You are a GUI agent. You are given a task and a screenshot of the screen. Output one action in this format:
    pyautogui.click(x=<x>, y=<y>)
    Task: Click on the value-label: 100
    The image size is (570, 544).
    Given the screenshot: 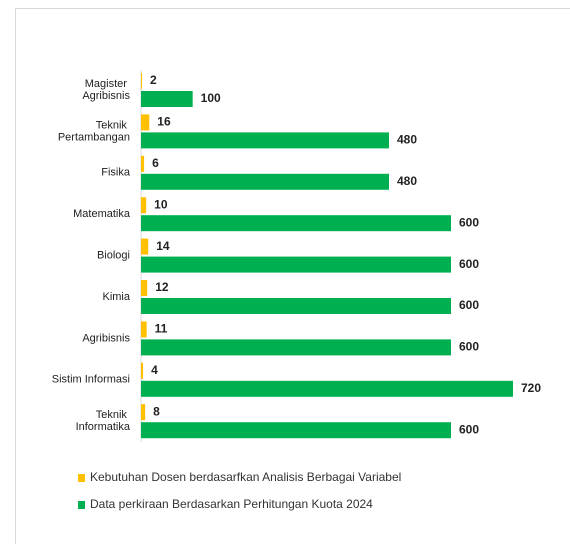 What is the action you would take?
    pyautogui.click(x=211, y=98)
    